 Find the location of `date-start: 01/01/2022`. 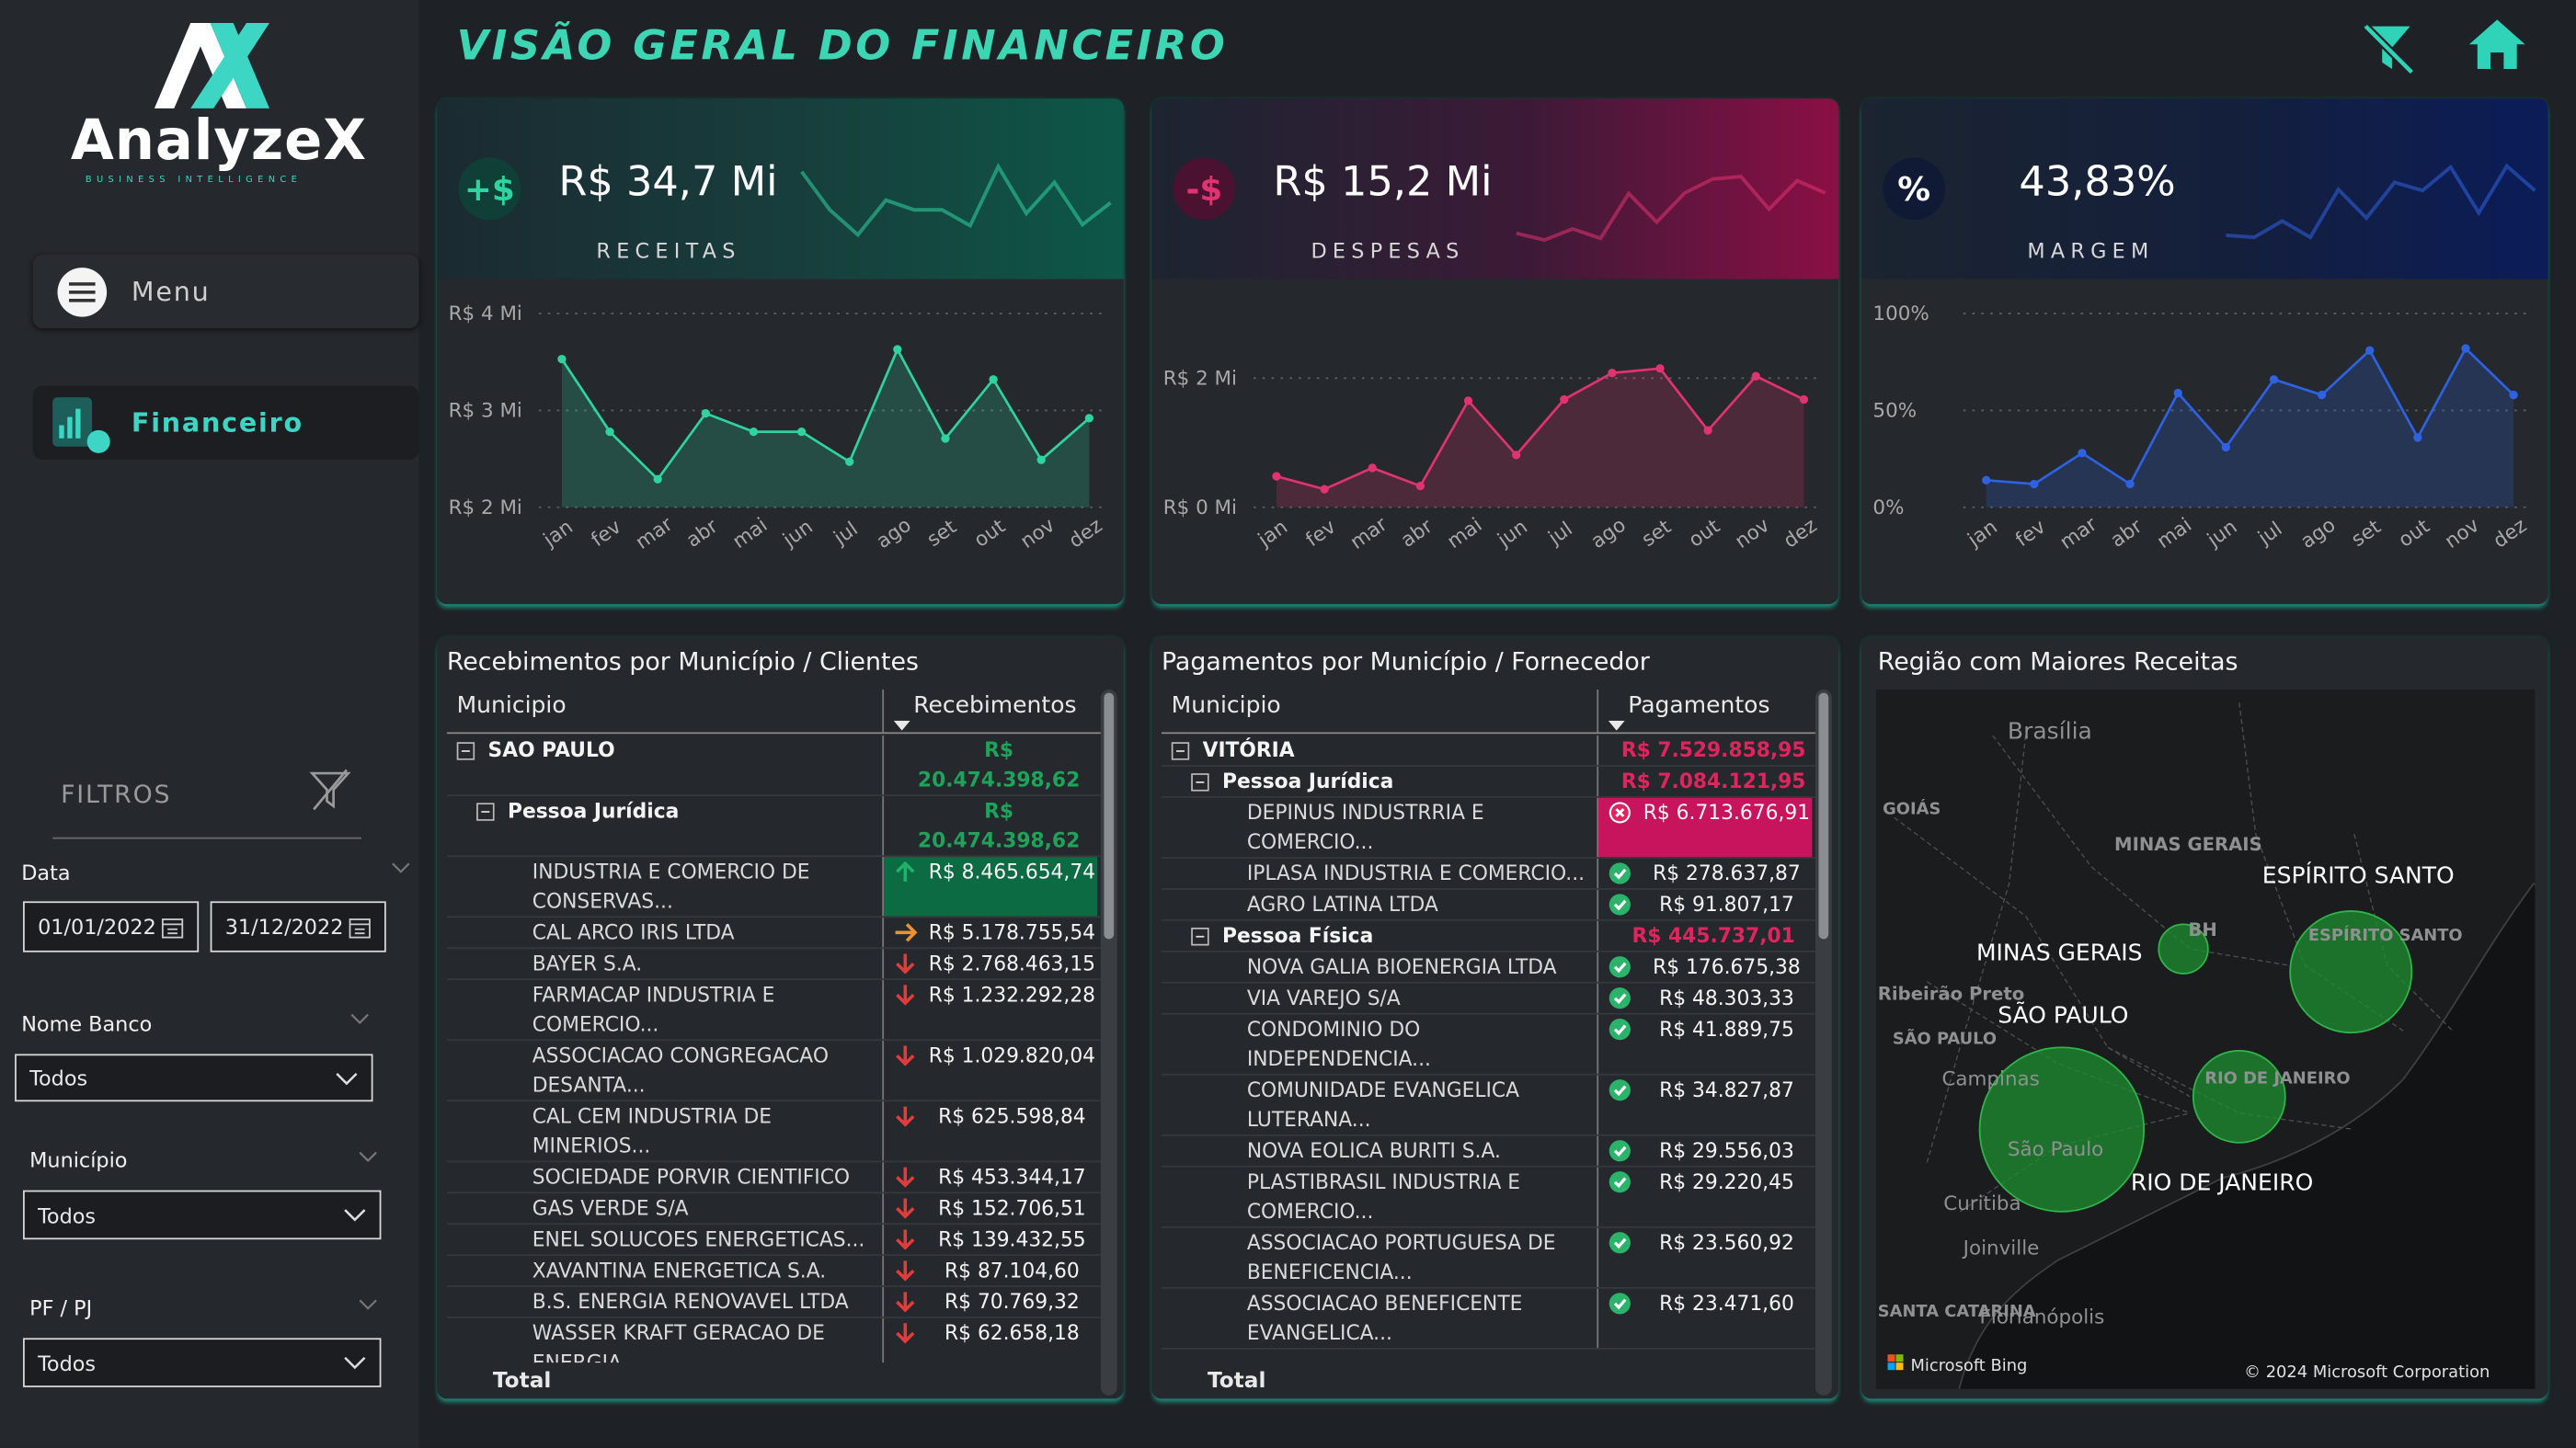

date-start: 01/01/2022 is located at coordinates (112, 926).